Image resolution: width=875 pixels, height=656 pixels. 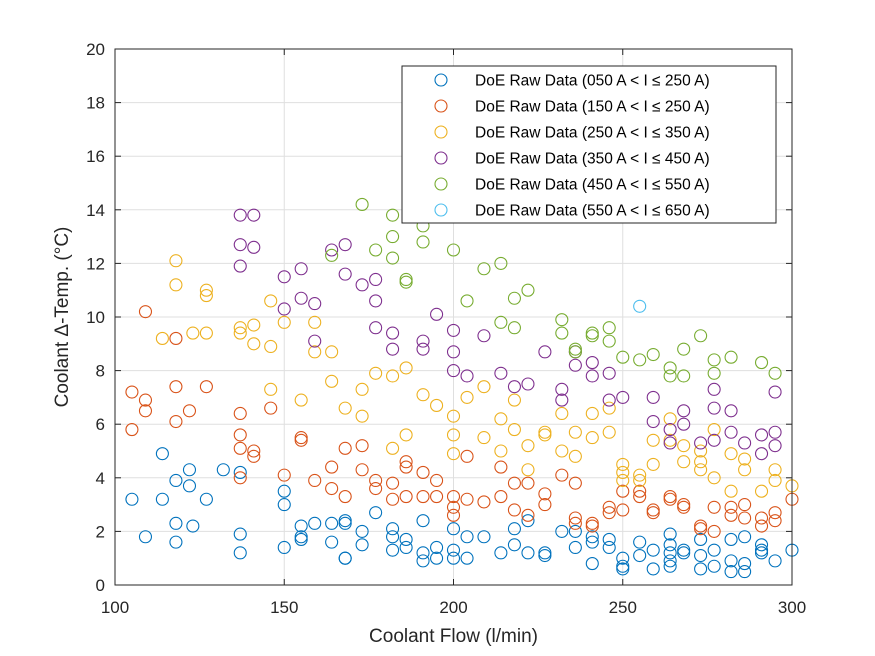 I want to click on y-axis-label: Coolant Δ-Temp. (°C), so click(x=62, y=317).